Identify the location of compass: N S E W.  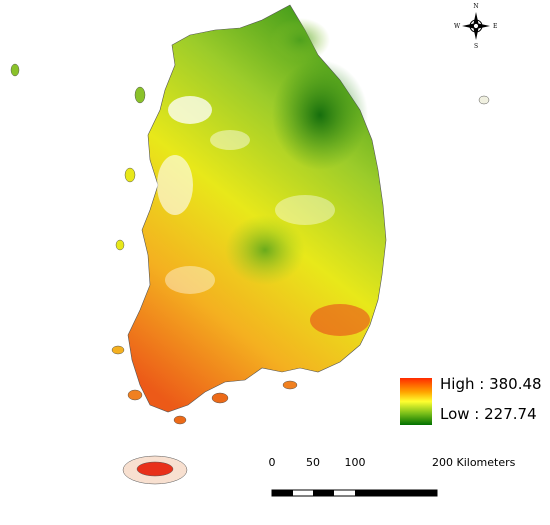
(475, 26).